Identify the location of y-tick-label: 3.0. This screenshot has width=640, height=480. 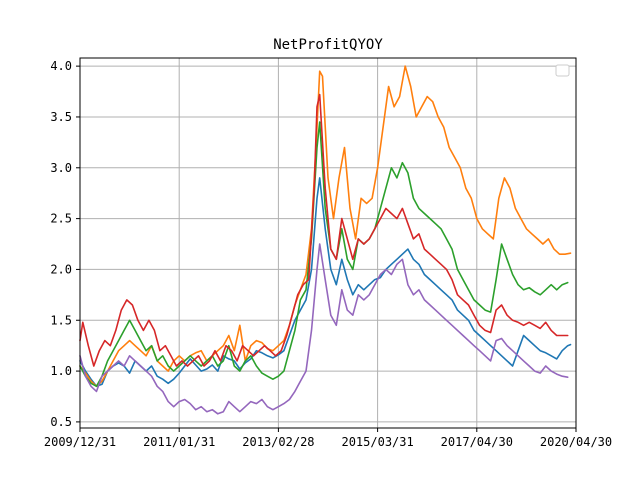
(61, 168).